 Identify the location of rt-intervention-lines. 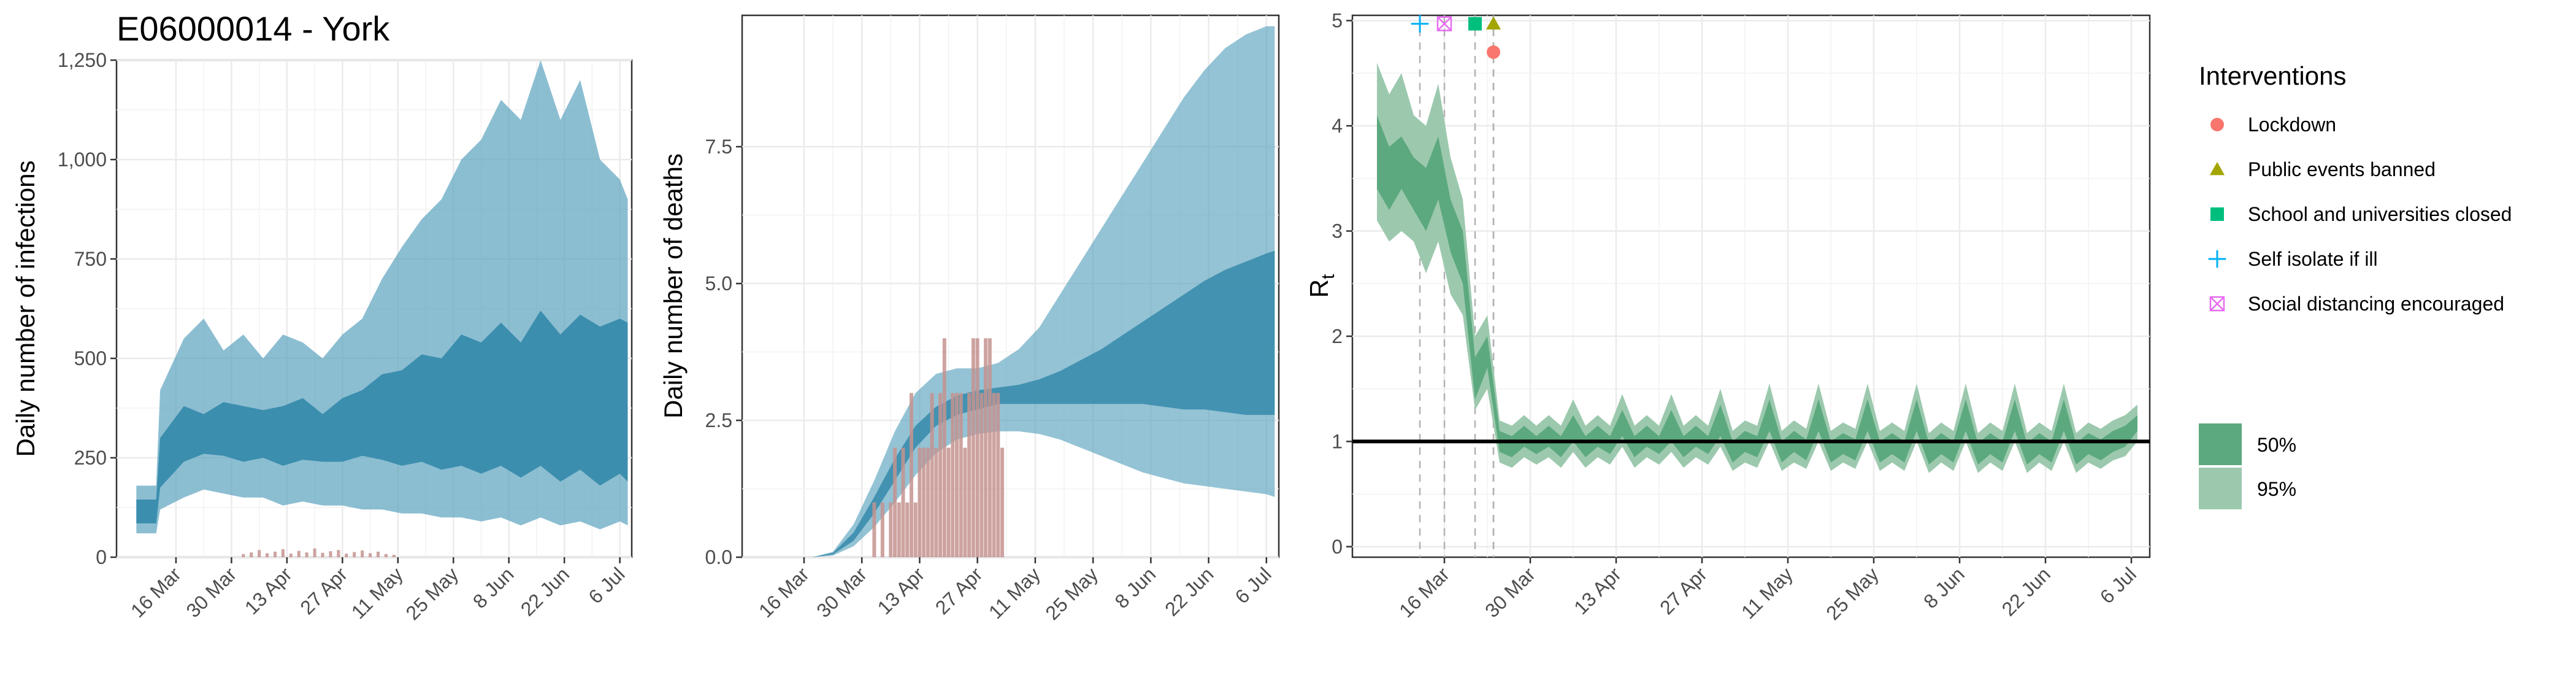
(1457, 286).